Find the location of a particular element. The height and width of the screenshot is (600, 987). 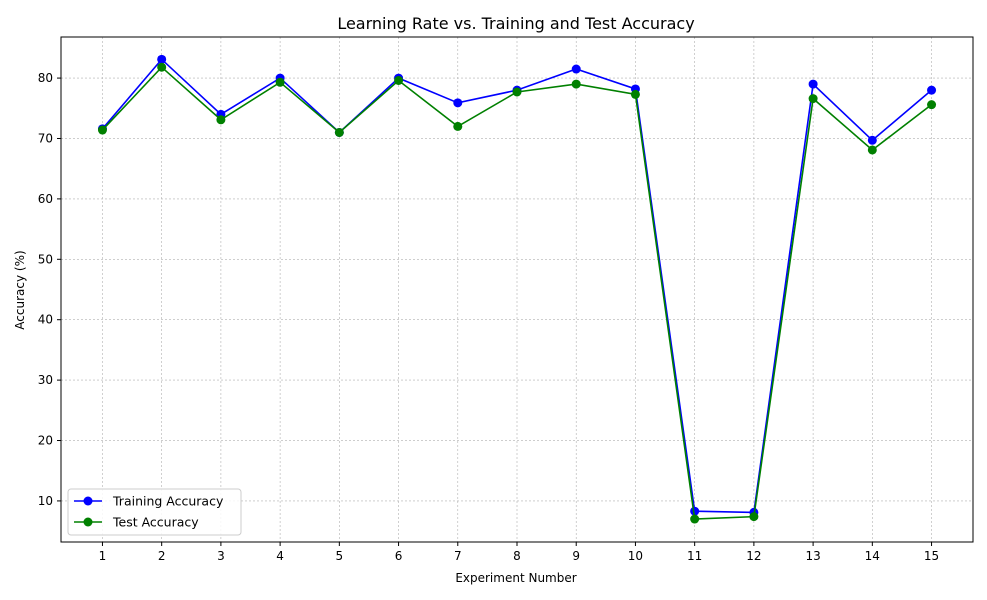

x-tick-label: 15 is located at coordinates (931, 556).